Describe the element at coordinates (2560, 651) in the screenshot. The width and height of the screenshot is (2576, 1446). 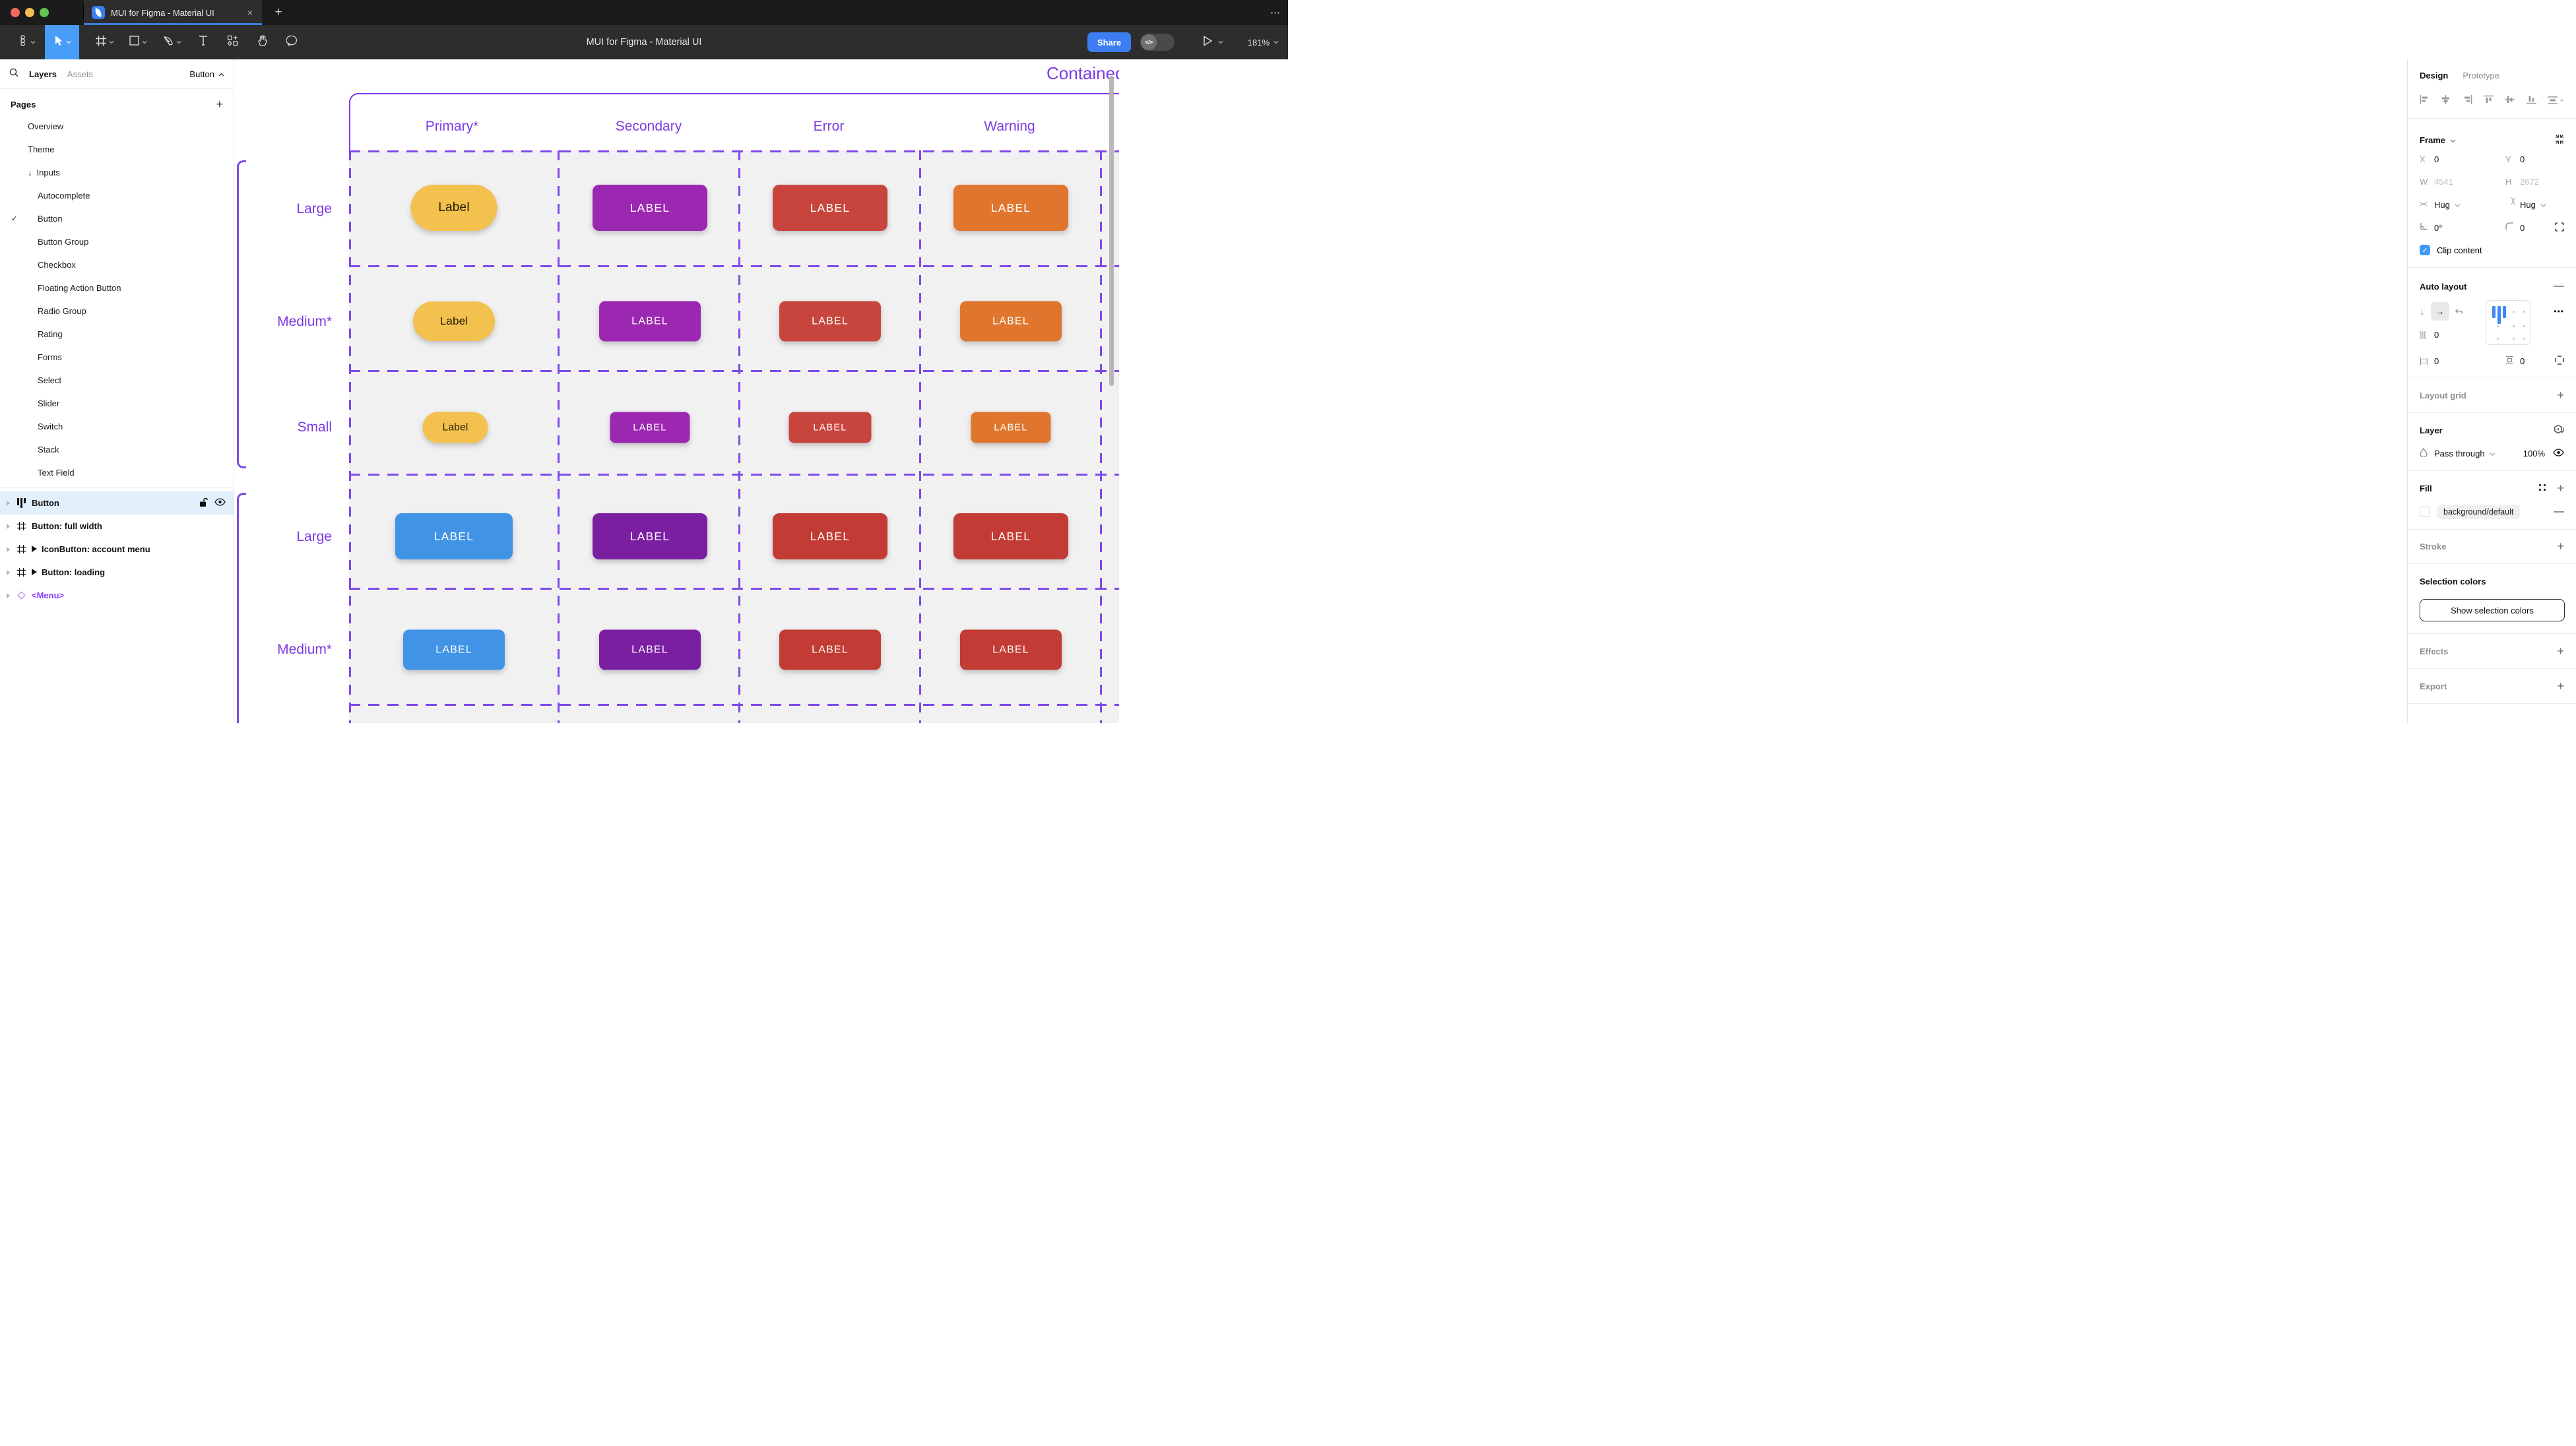
I see `add-effect-button: +` at that location.